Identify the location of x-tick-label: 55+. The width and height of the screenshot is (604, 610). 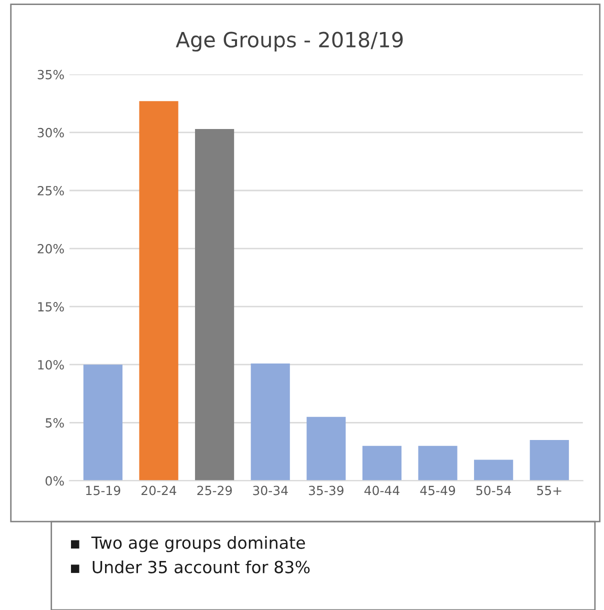
(549, 491).